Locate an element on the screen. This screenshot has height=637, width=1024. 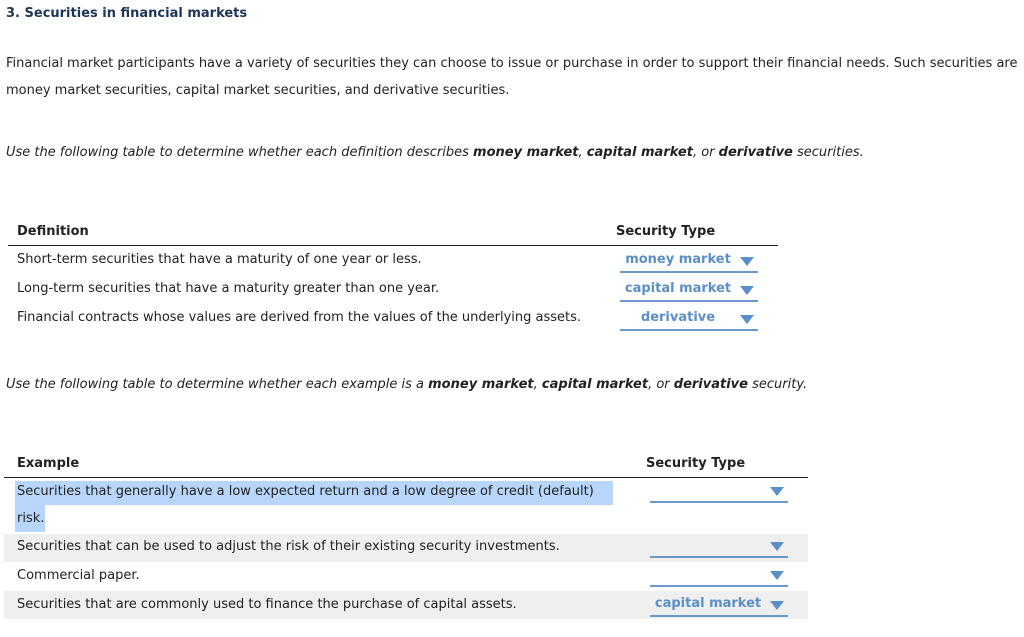
table2-row-text: risk. is located at coordinates (31, 518).